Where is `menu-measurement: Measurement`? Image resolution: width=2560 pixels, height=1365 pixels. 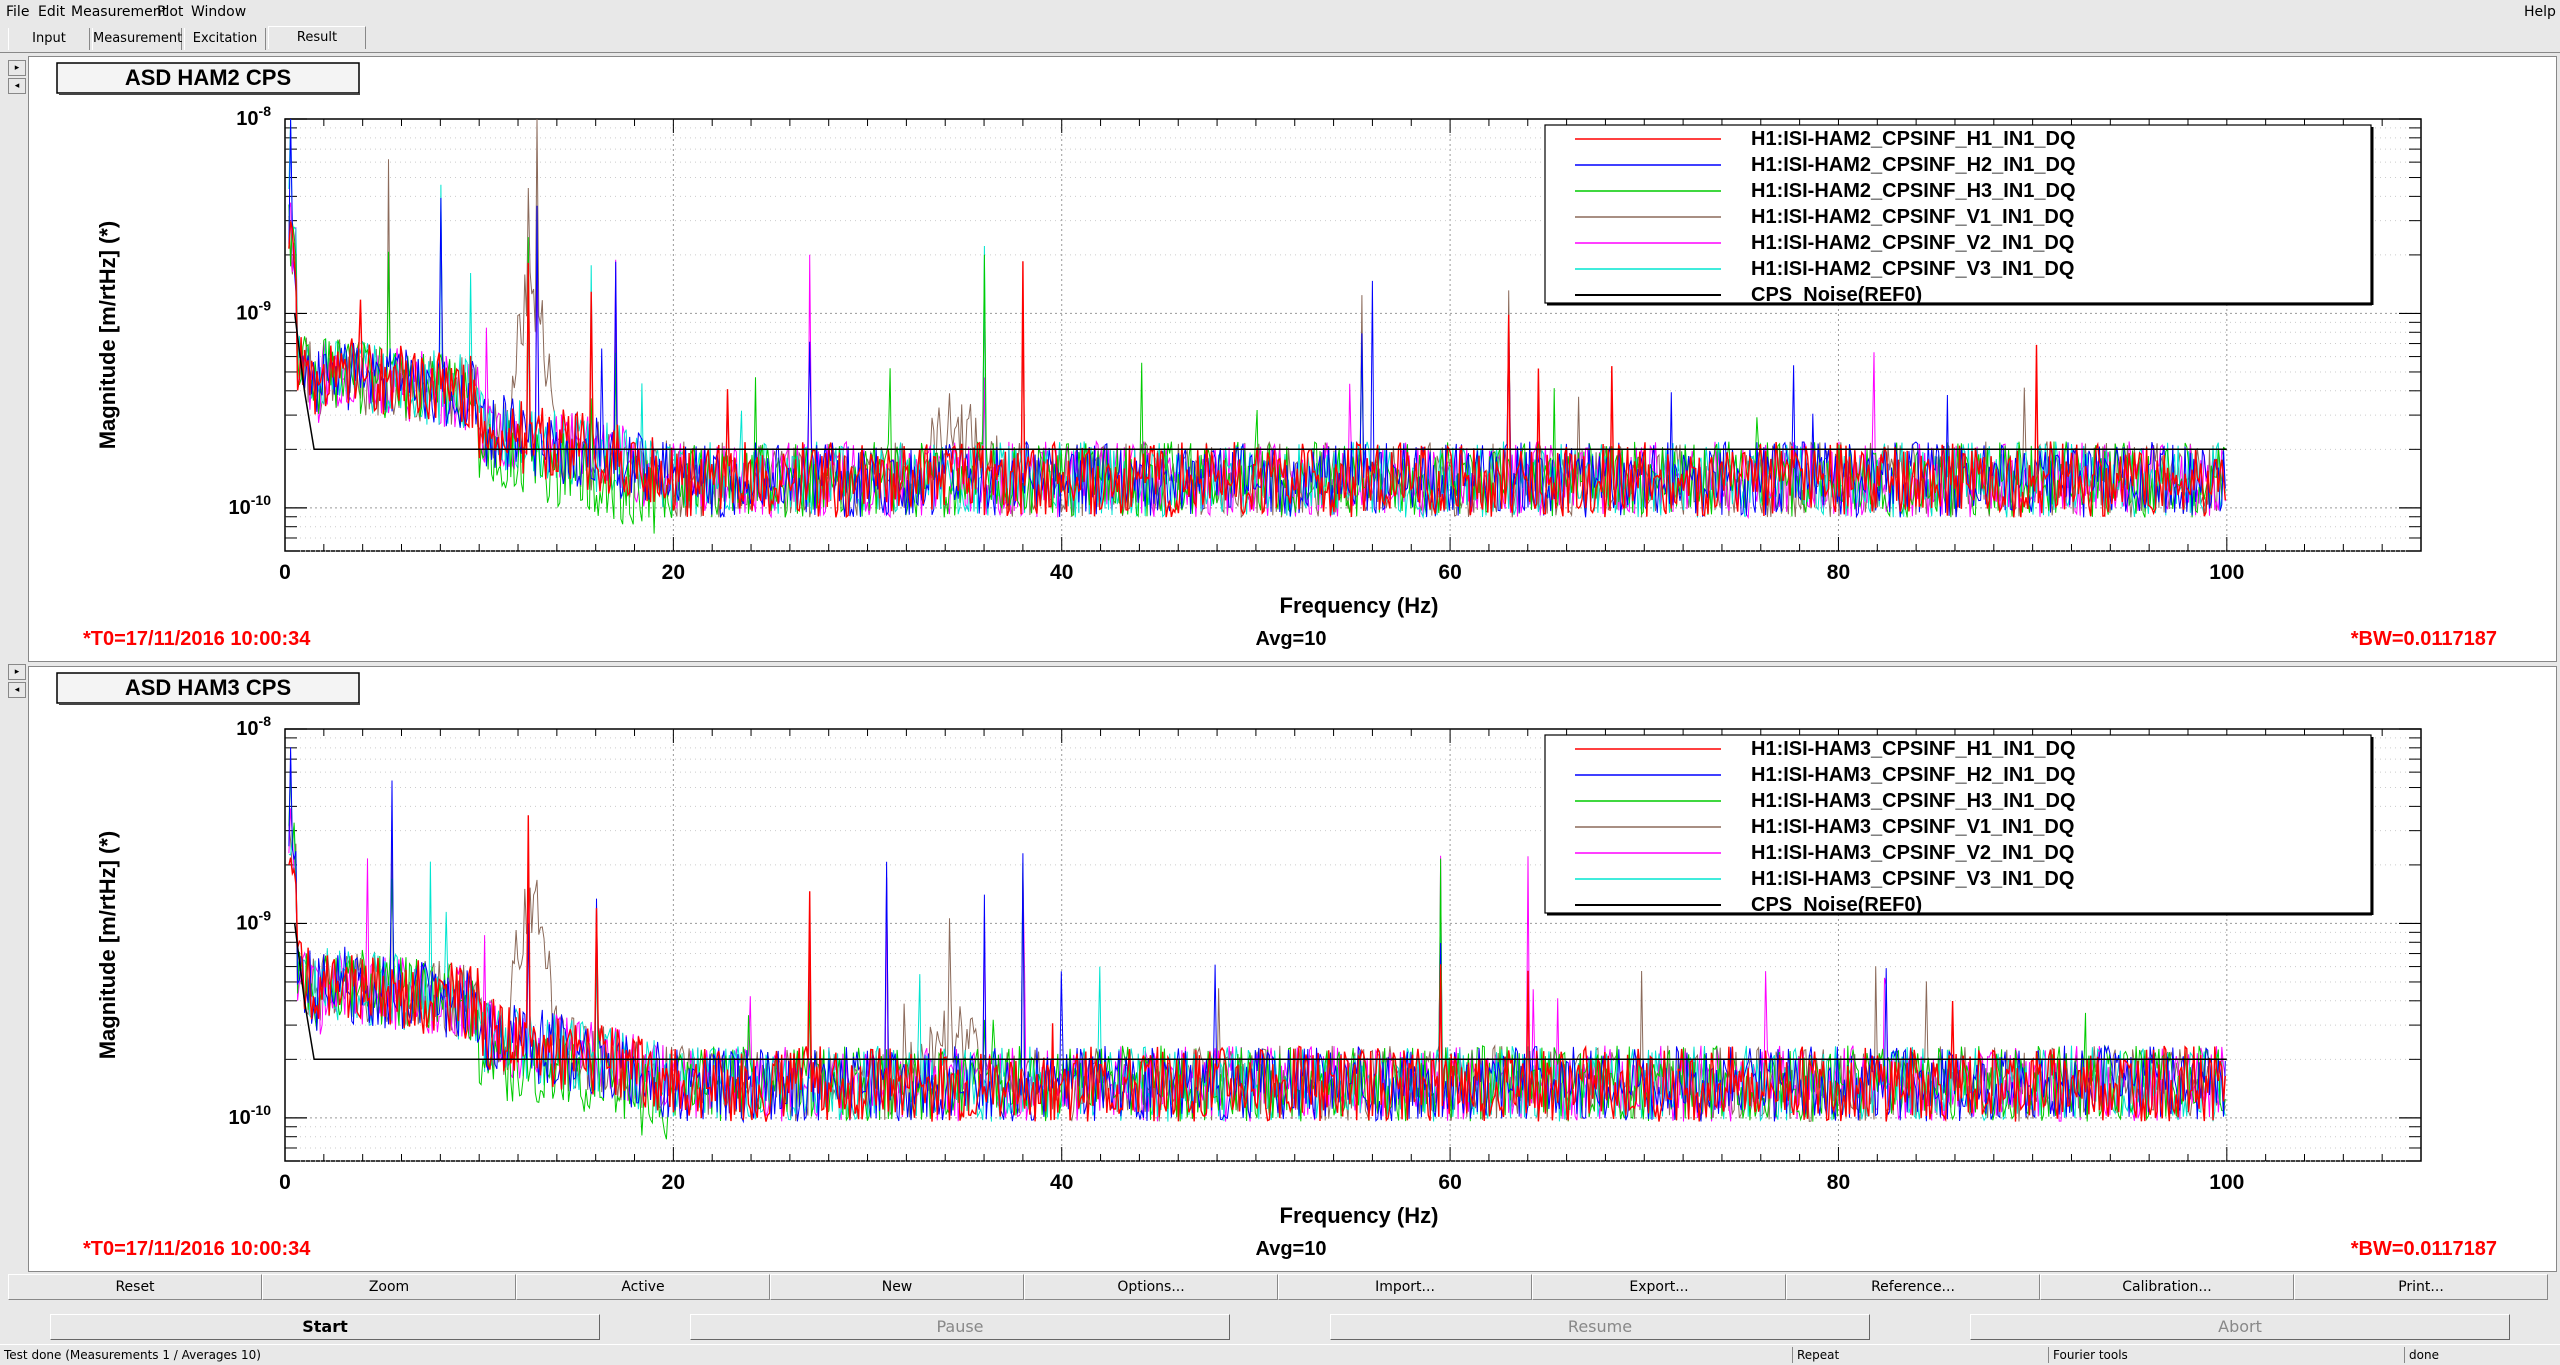
menu-measurement: Measurement is located at coordinates (119, 12).